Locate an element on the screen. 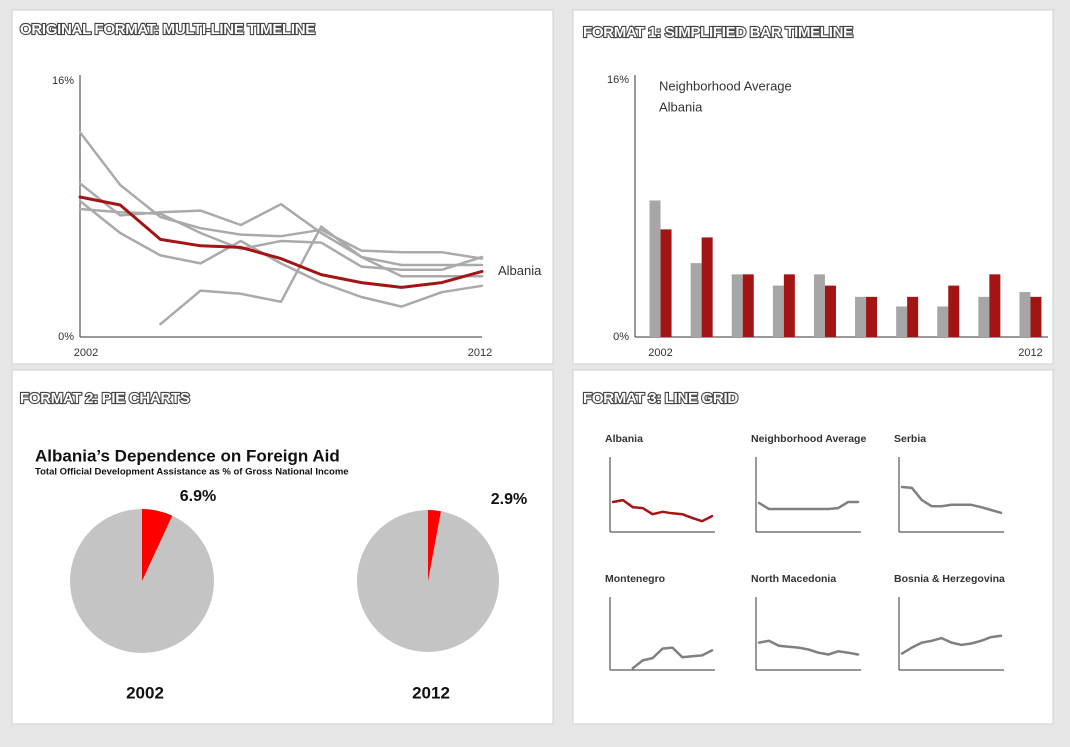 Image resolution: width=1070 pixels, height=747 pixels. panel-heading: ORIGINAL FORMAT: MULTI-LINE TIMELINE is located at coordinates (167, 29).